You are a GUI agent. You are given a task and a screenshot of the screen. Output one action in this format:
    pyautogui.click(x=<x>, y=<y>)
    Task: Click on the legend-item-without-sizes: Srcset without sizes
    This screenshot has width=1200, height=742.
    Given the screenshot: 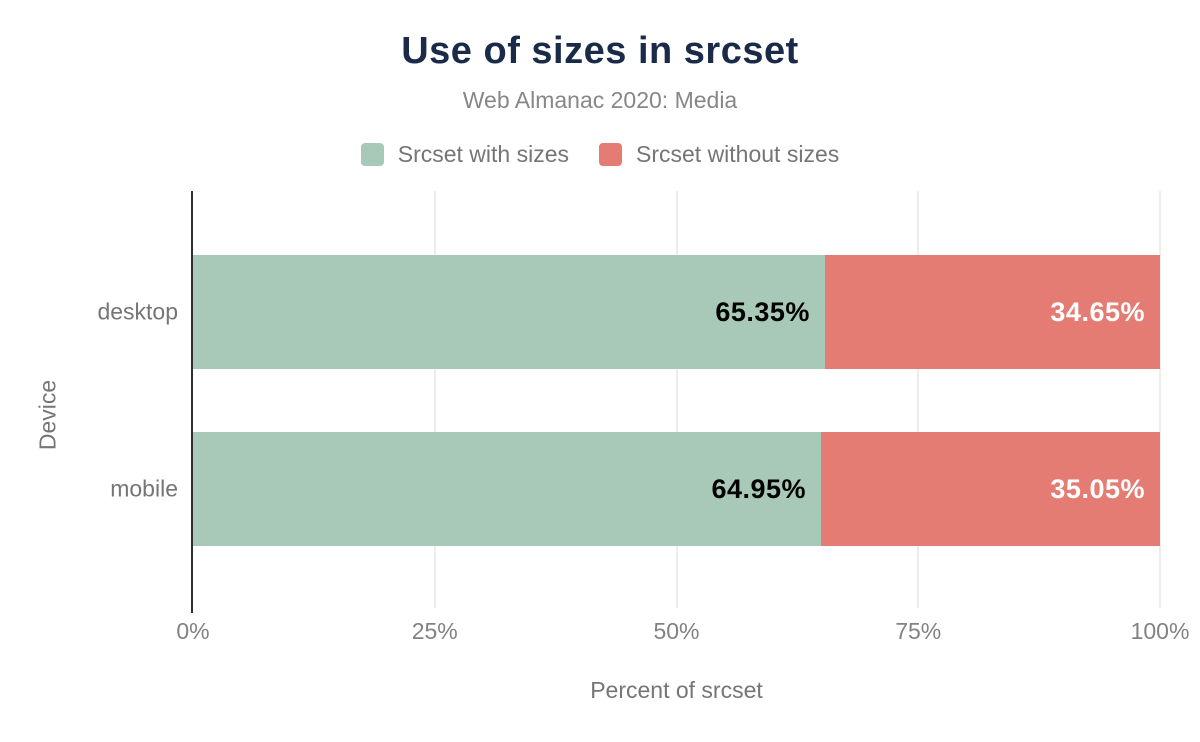 What is the action you would take?
    pyautogui.click(x=719, y=154)
    